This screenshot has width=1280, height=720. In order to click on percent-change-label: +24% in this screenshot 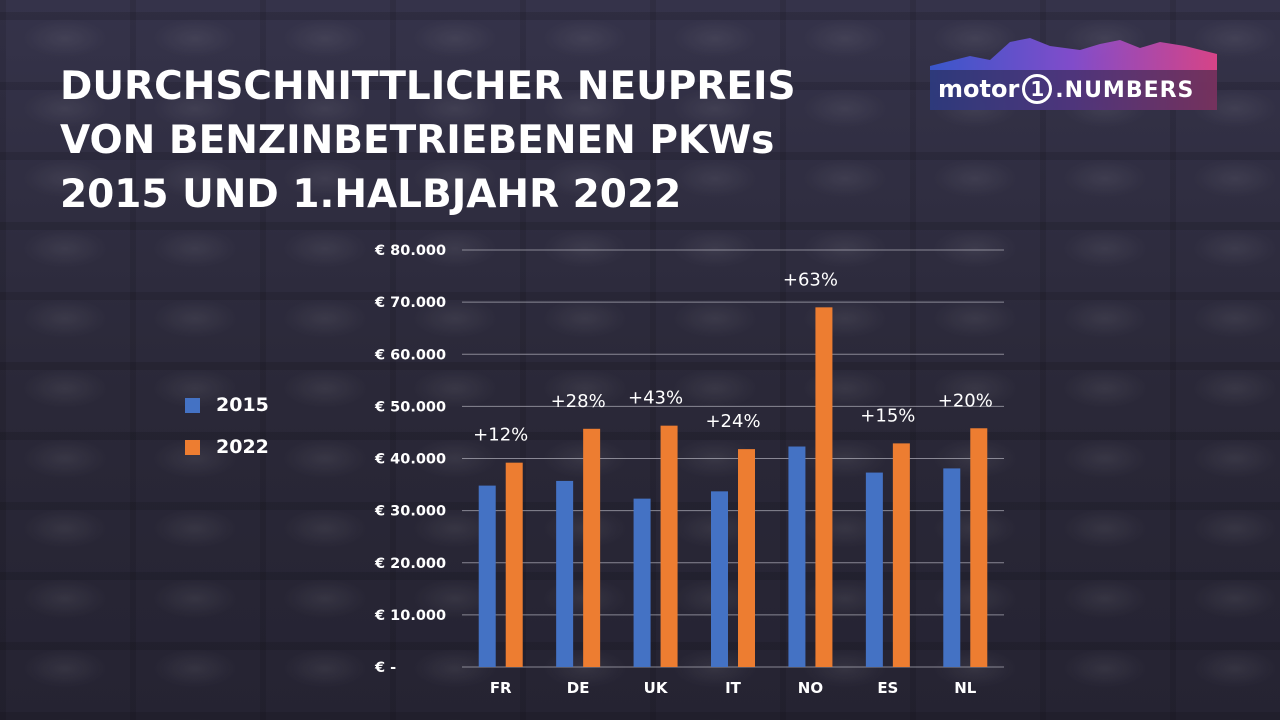, I will do `click(732, 421)`.